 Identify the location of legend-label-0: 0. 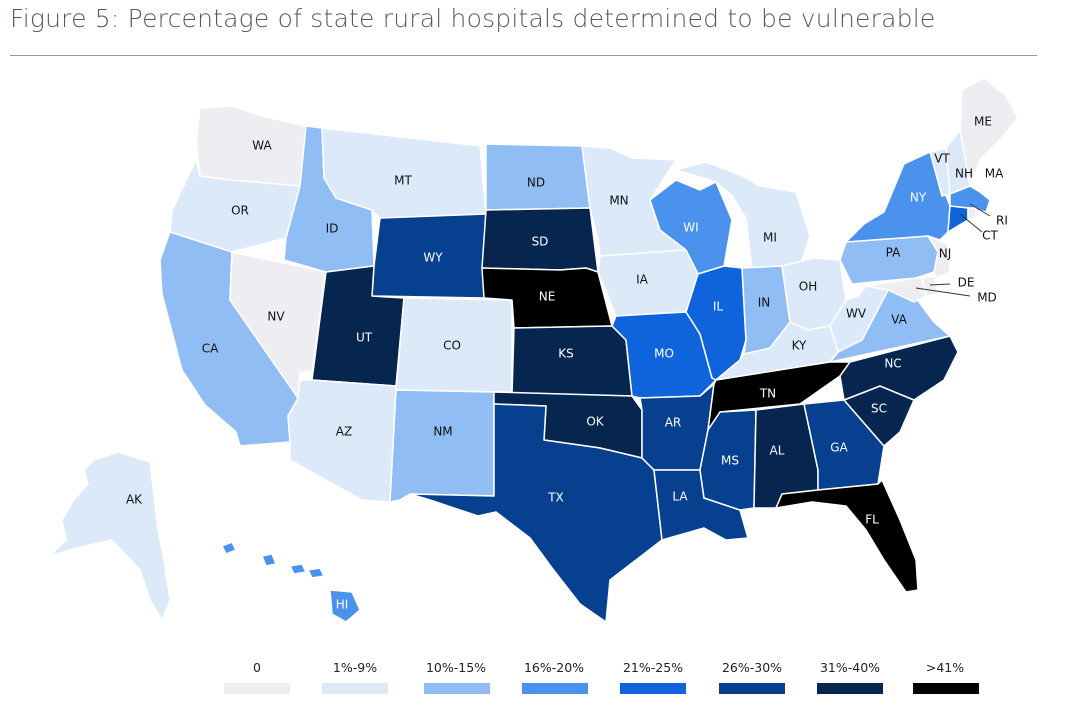
(257, 667).